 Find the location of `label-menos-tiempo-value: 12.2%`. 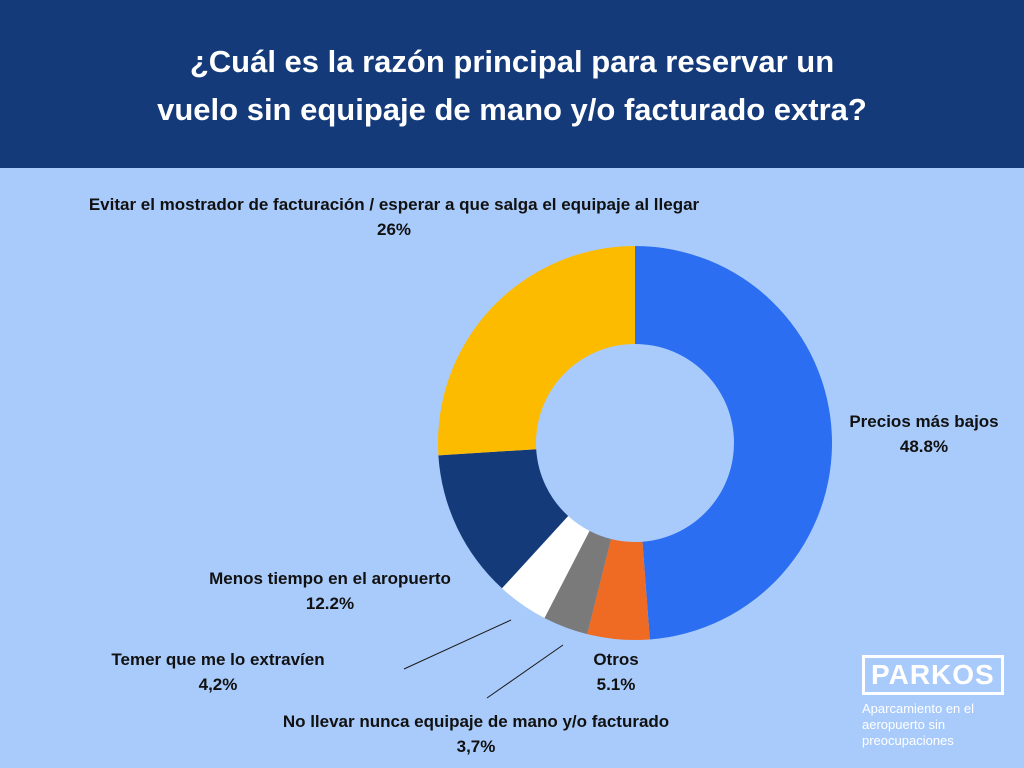

label-menos-tiempo-value: 12.2% is located at coordinates (330, 603).